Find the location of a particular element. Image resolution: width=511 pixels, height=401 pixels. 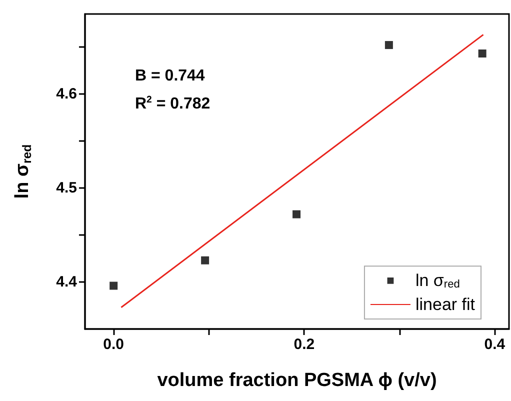

x-tick-label: 0.2 is located at coordinates (304, 344).